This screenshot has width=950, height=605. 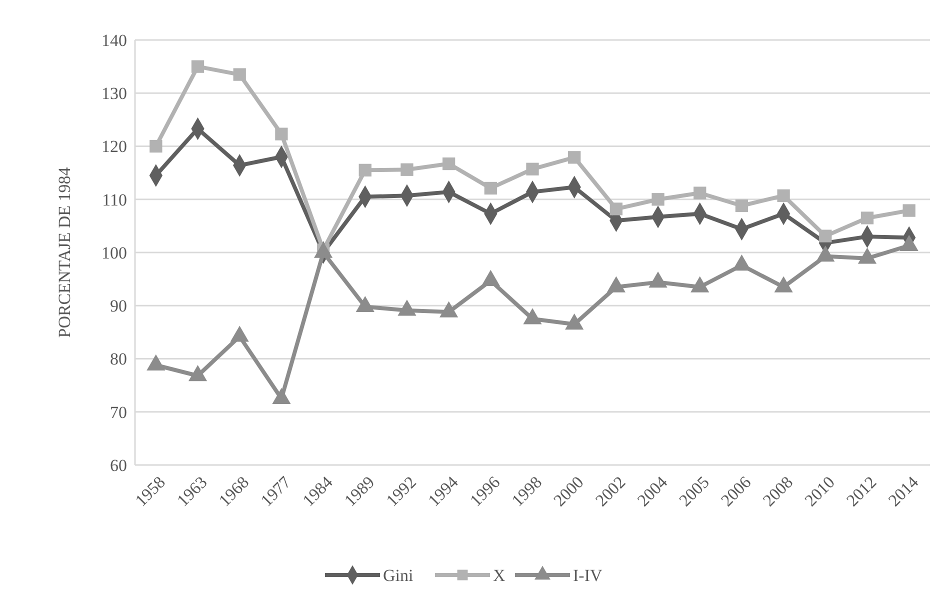 I want to click on y-tick-label: 110, so click(x=114, y=200).